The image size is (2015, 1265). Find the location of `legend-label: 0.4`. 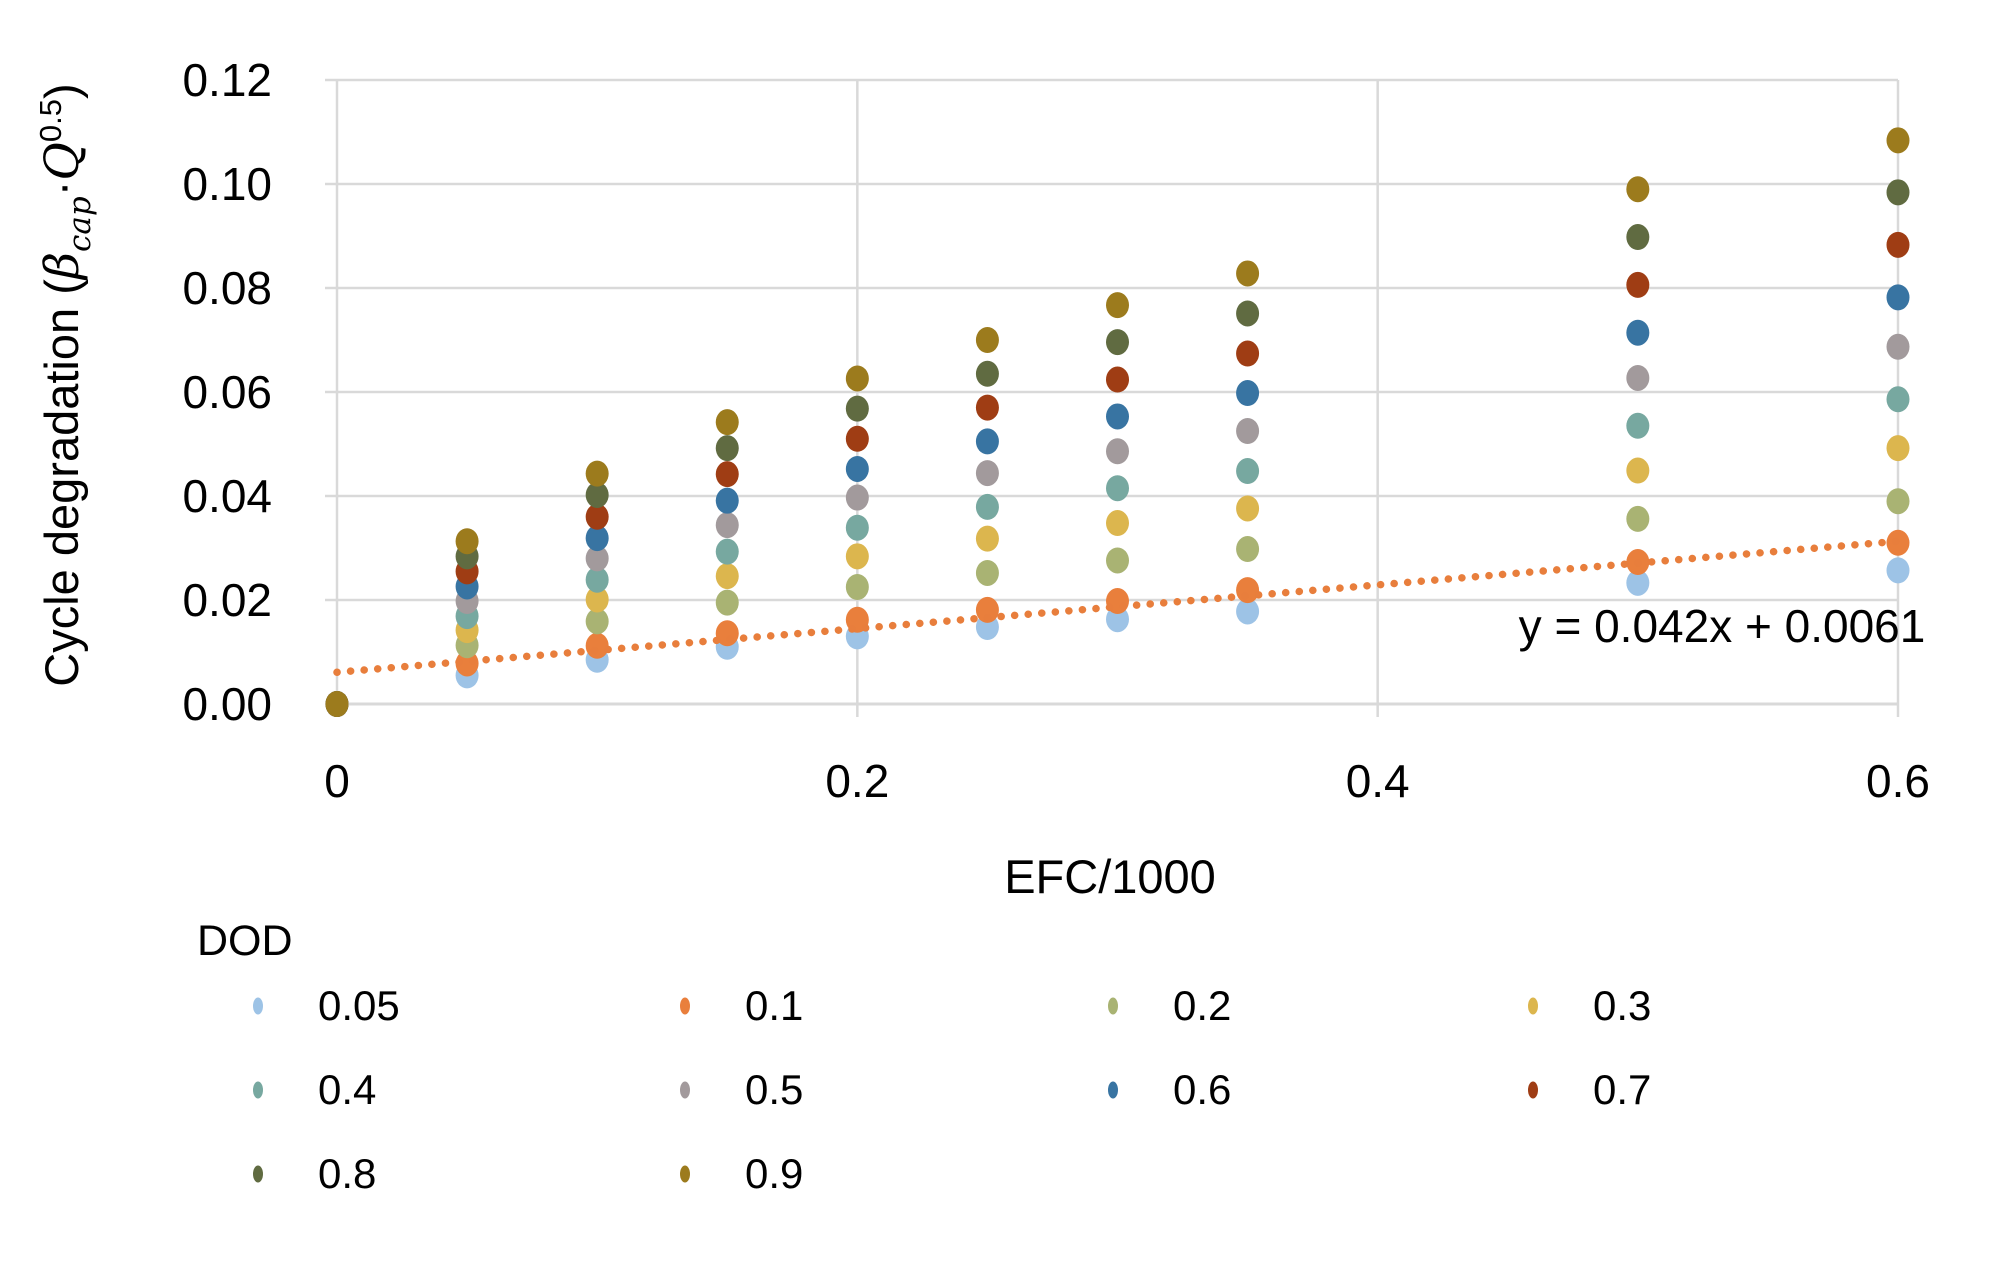

legend-label: 0.4 is located at coordinates (347, 1089).